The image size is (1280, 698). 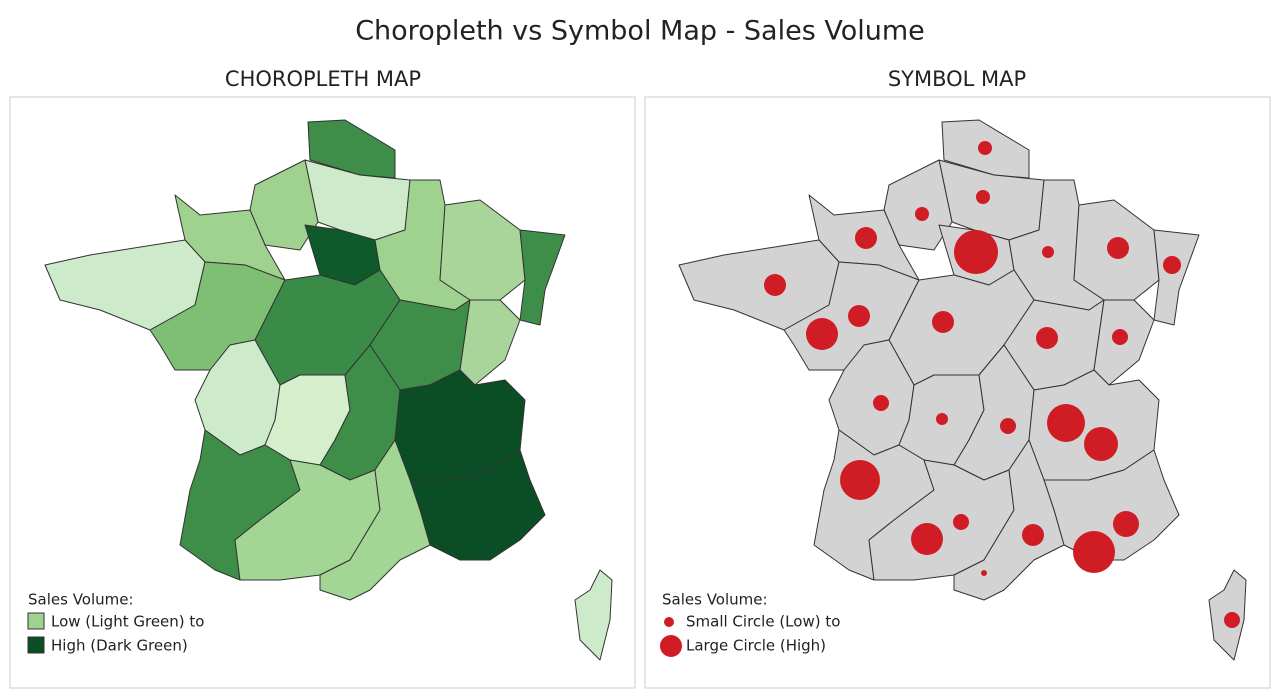 I want to click on legend-label: High (Dark Green), so click(x=119, y=646).